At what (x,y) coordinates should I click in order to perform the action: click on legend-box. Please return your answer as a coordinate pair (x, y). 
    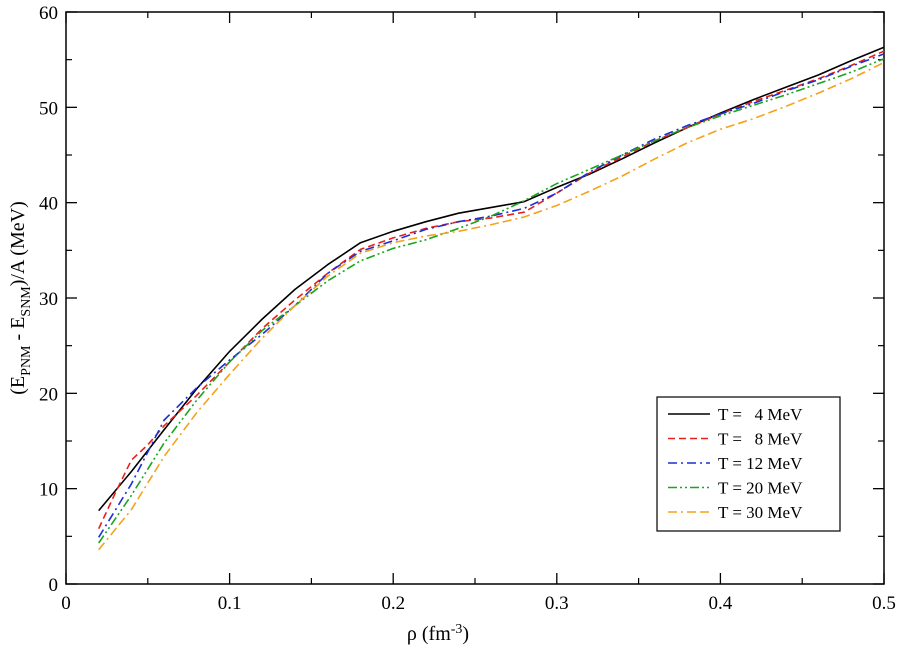
    Looking at the image, I should click on (748, 464).